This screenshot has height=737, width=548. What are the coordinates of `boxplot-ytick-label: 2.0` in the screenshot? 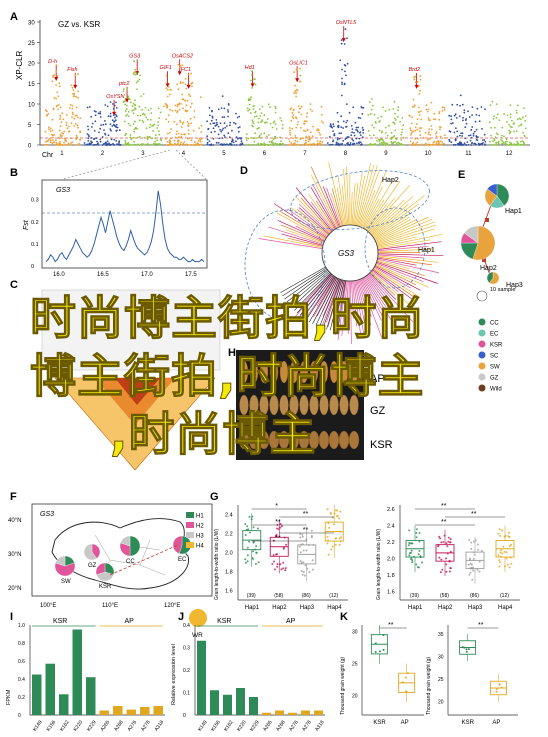 It's located at (229, 554).